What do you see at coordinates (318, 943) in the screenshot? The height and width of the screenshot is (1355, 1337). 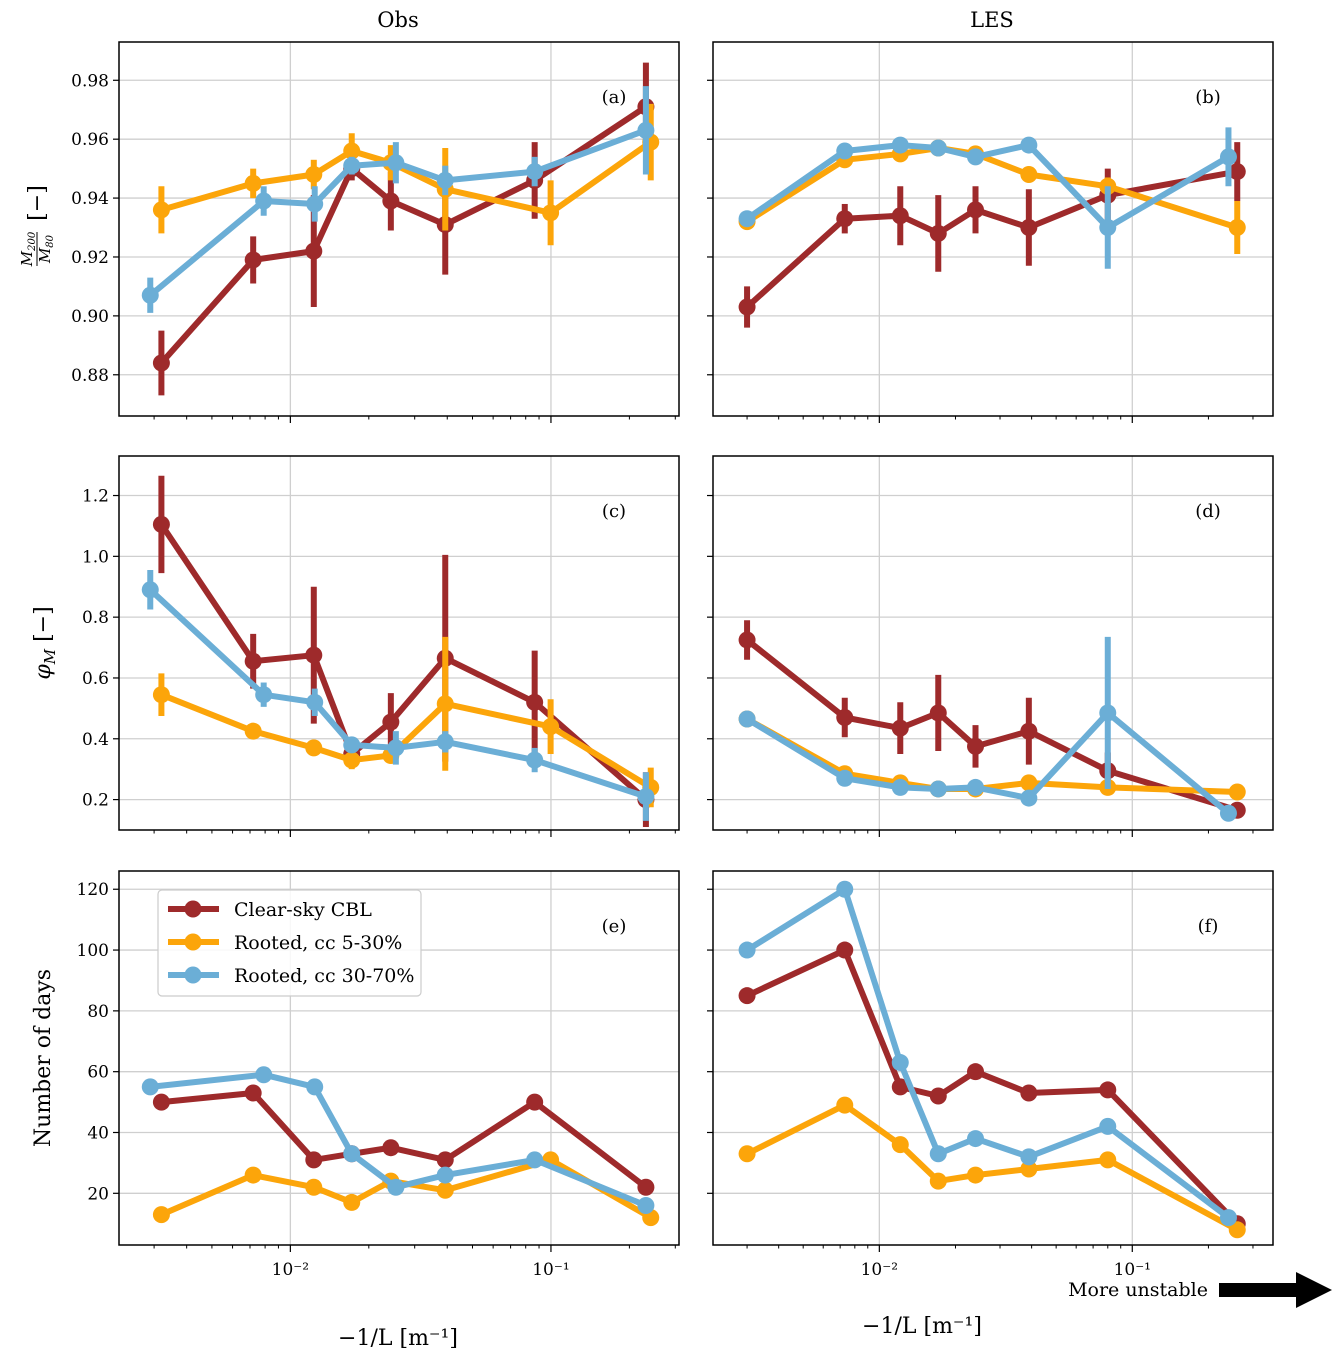 I see `legend-label: Rooted, cc 5-30%` at bounding box center [318, 943].